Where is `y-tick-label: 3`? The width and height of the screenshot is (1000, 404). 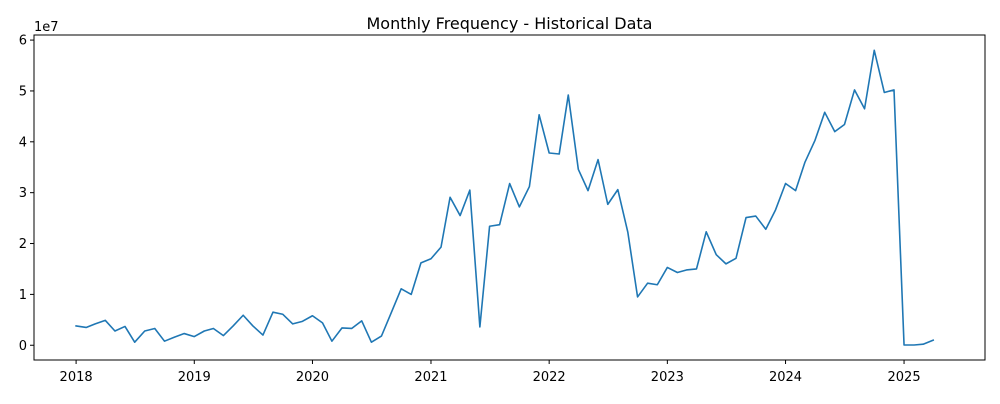 y-tick-label: 3 is located at coordinates (23, 193).